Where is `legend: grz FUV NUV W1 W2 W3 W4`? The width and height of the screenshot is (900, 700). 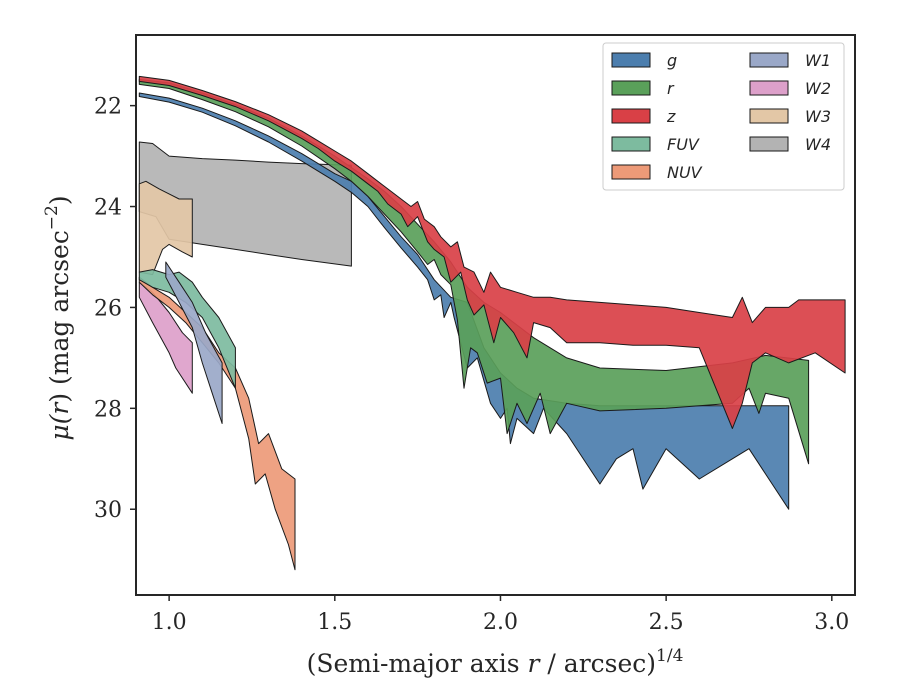
legend: grz FUV NUV W1 W2 W3 W4 is located at coordinates (723, 116).